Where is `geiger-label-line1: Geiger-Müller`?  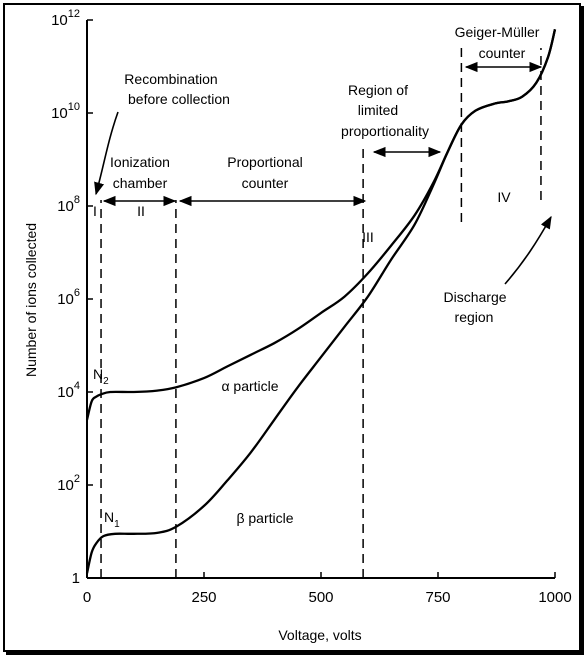 geiger-label-line1: Geiger-Müller is located at coordinates (497, 32).